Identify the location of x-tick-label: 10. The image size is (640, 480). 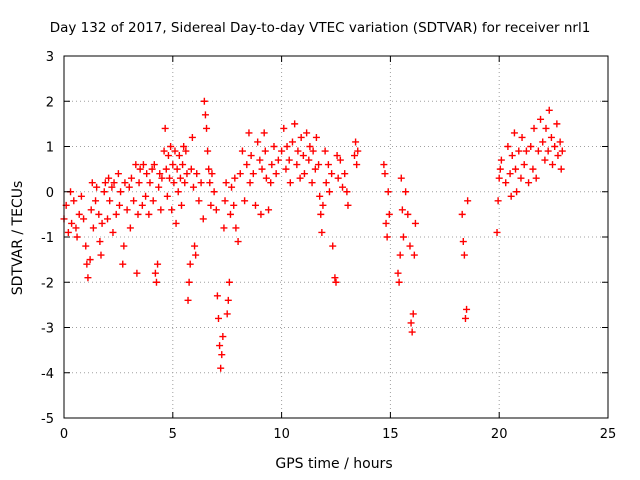
(281, 434).